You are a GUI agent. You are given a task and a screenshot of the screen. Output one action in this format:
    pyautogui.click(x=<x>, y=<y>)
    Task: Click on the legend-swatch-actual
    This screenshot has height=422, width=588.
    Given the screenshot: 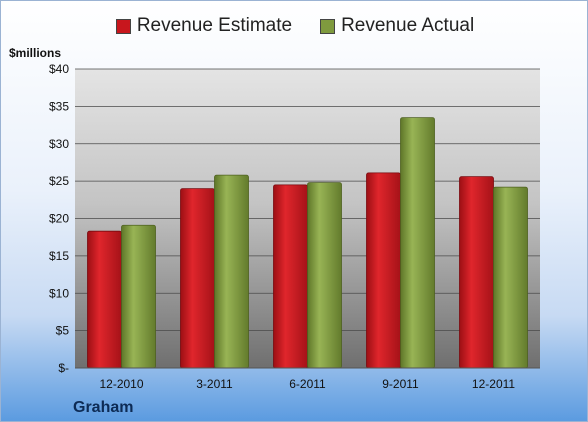 What is the action you would take?
    pyautogui.click(x=328, y=26)
    